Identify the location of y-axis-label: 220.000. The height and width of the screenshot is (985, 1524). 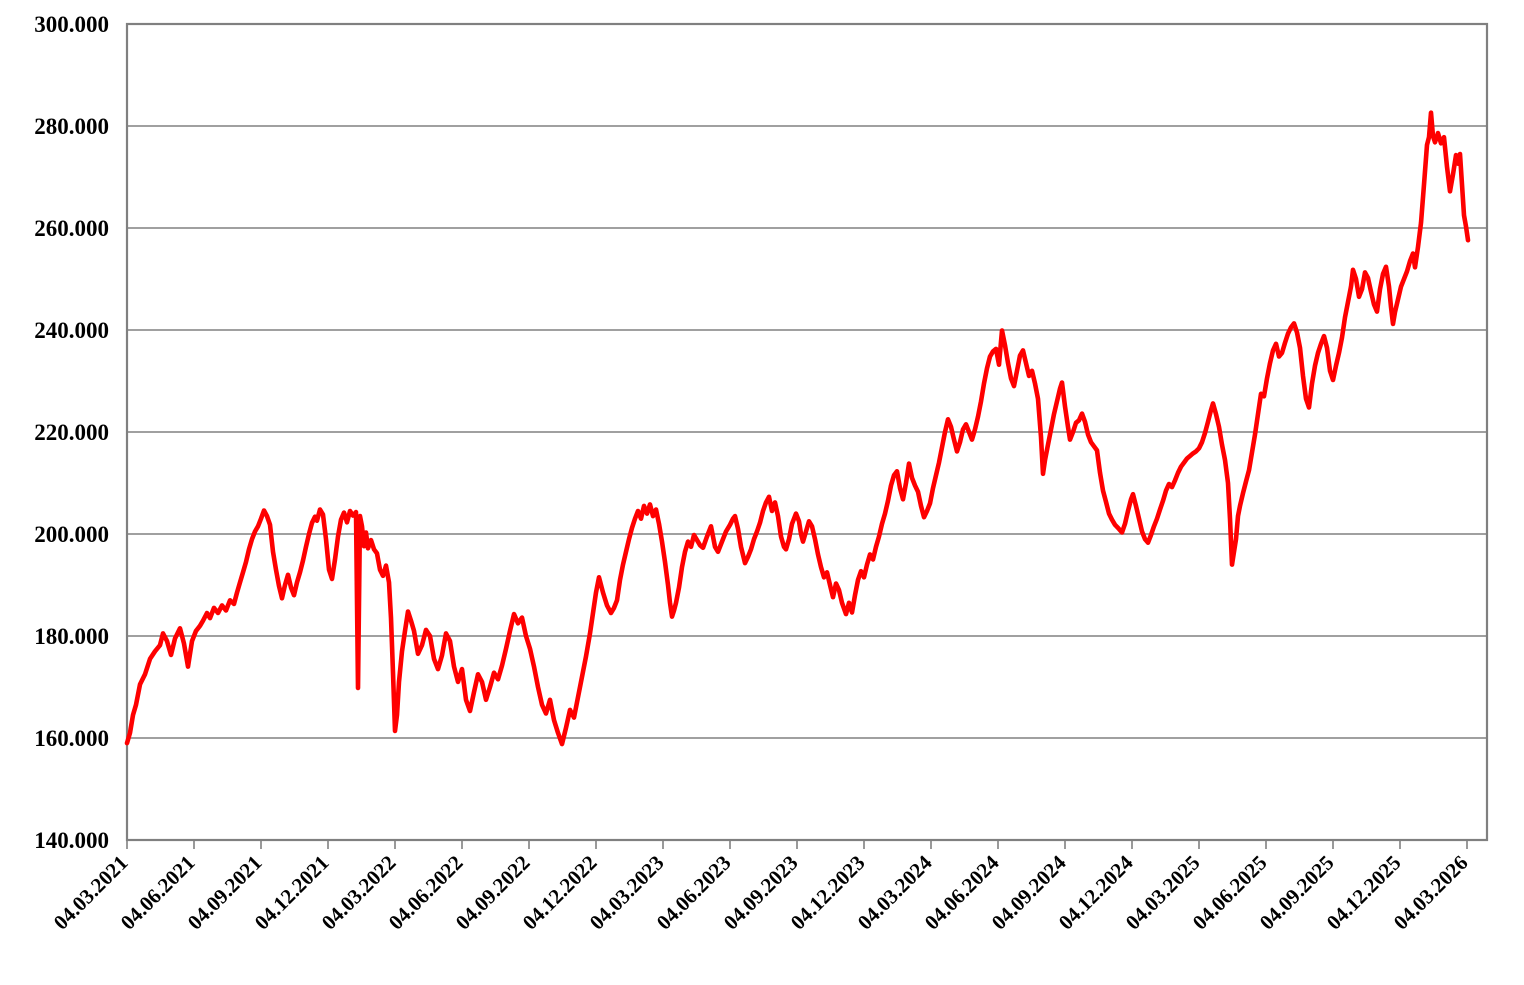
(71, 432).